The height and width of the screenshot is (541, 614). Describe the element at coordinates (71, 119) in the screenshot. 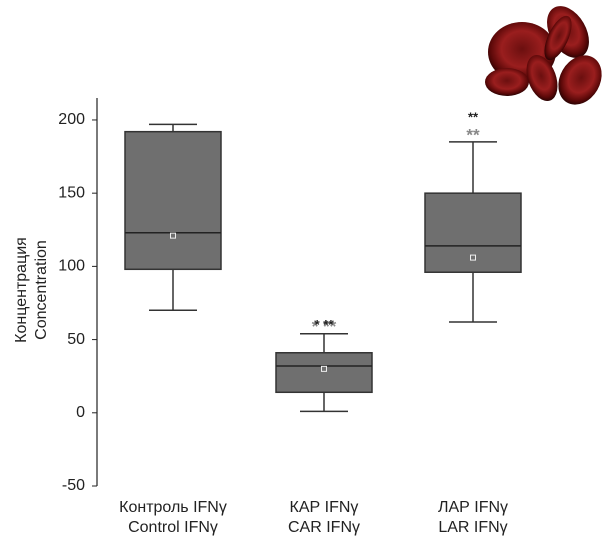

I see `y-tick-label: 200` at that location.